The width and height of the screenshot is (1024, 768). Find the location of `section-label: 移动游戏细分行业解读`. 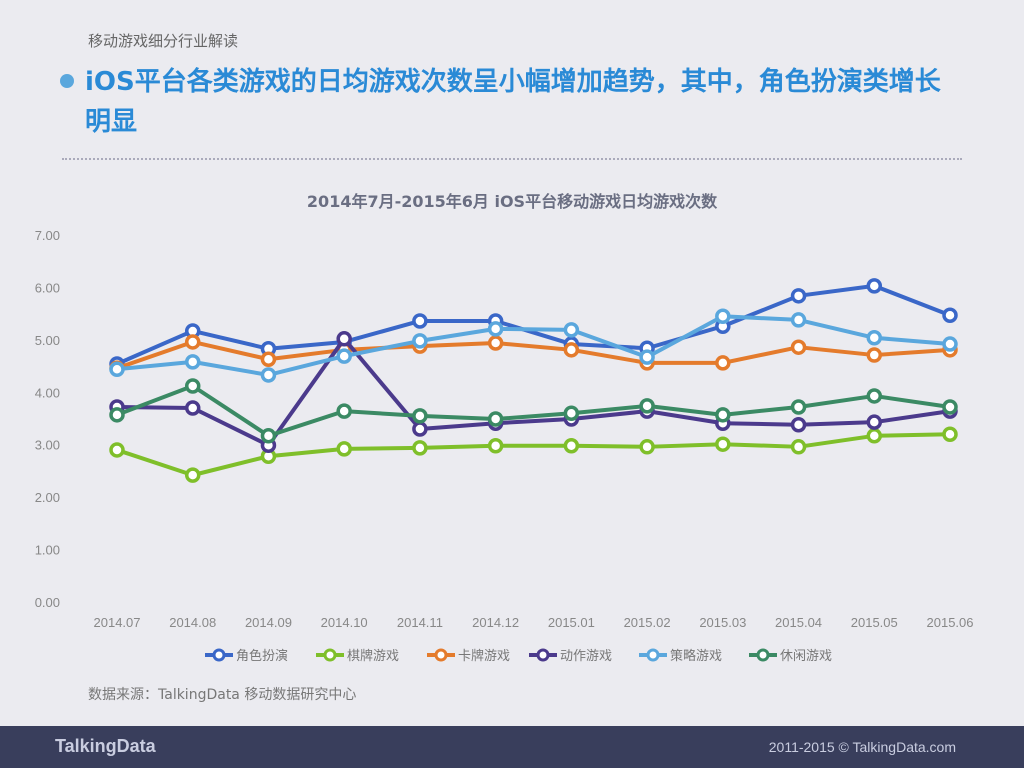

section-label: 移动游戏细分行业解读 is located at coordinates (163, 41).